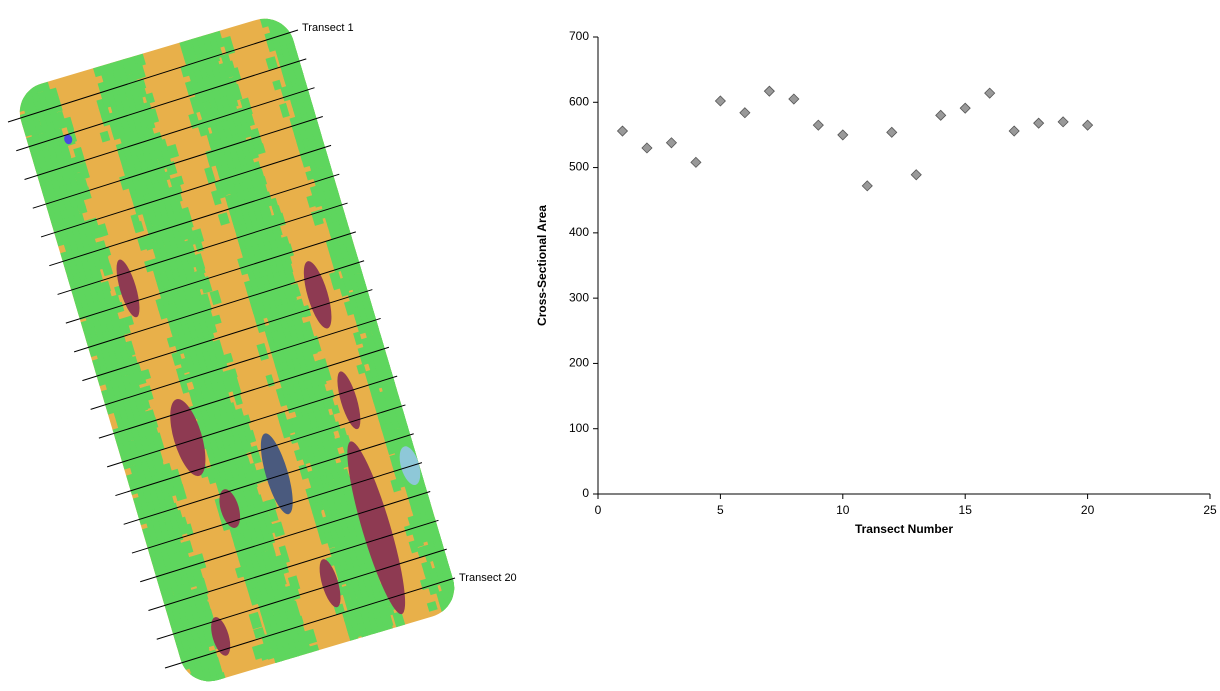 This screenshot has height=691, width=1220. What do you see at coordinates (488, 578) in the screenshot?
I see `transect-label: Transect 20` at bounding box center [488, 578].